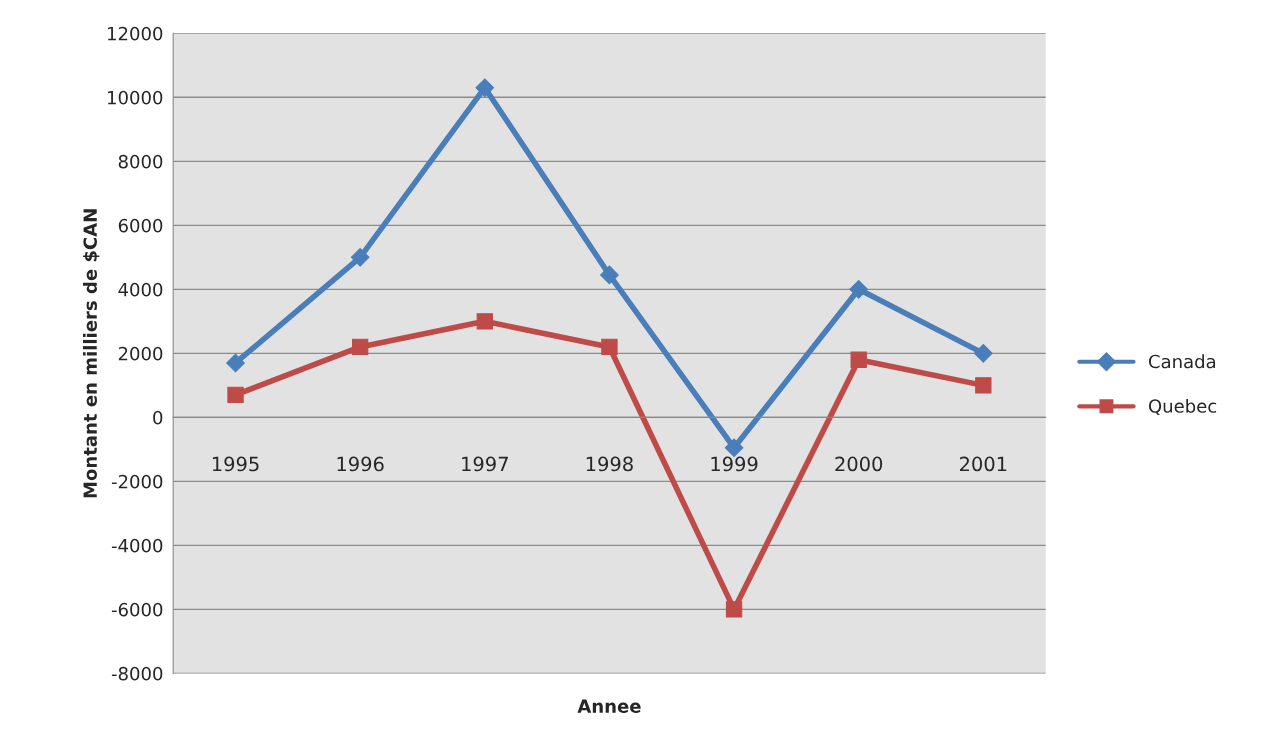 This screenshot has height=740, width=1283. What do you see at coordinates (734, 464) in the screenshot?
I see `x-tick-label: 1999` at bounding box center [734, 464].